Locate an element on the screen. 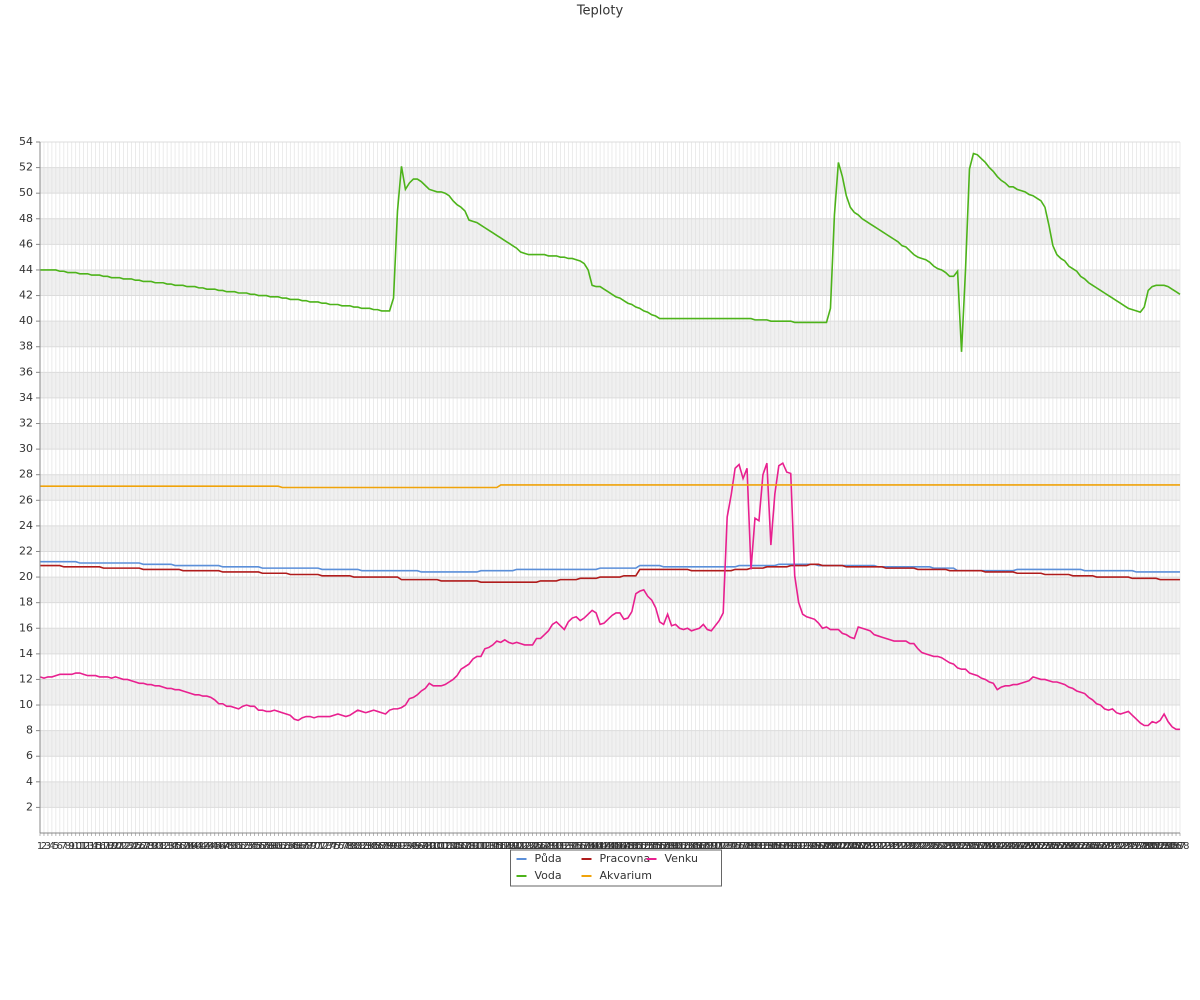 This screenshot has height=1000, width=1200. x-tick-label: 210 is located at coordinates (870, 846).